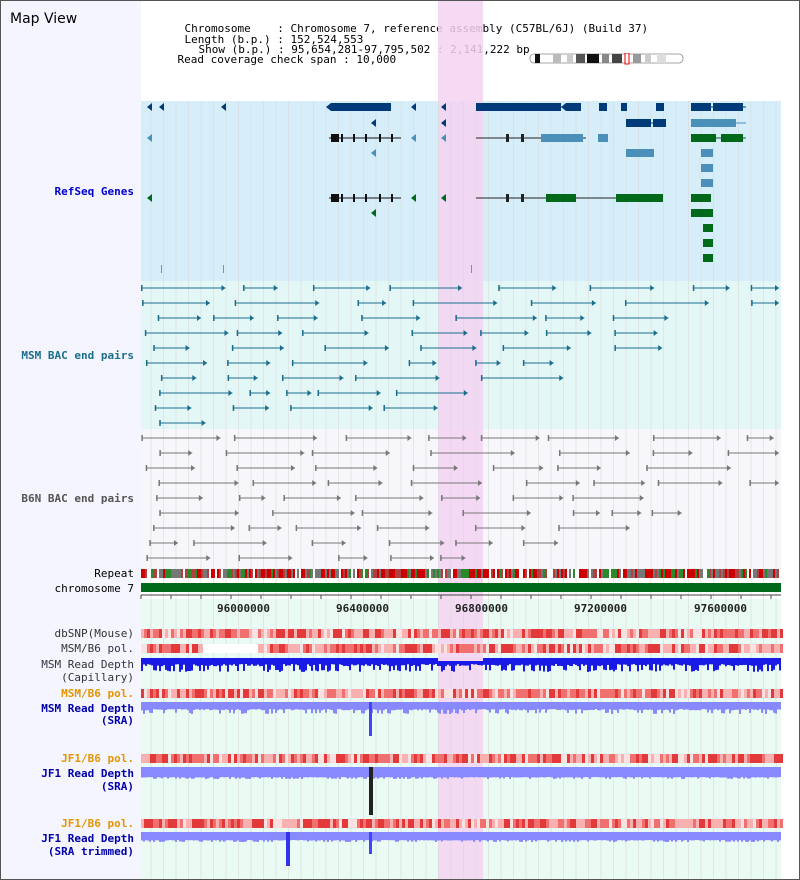  I want to click on track-label-chromosome: chromosome 7, so click(94, 588).